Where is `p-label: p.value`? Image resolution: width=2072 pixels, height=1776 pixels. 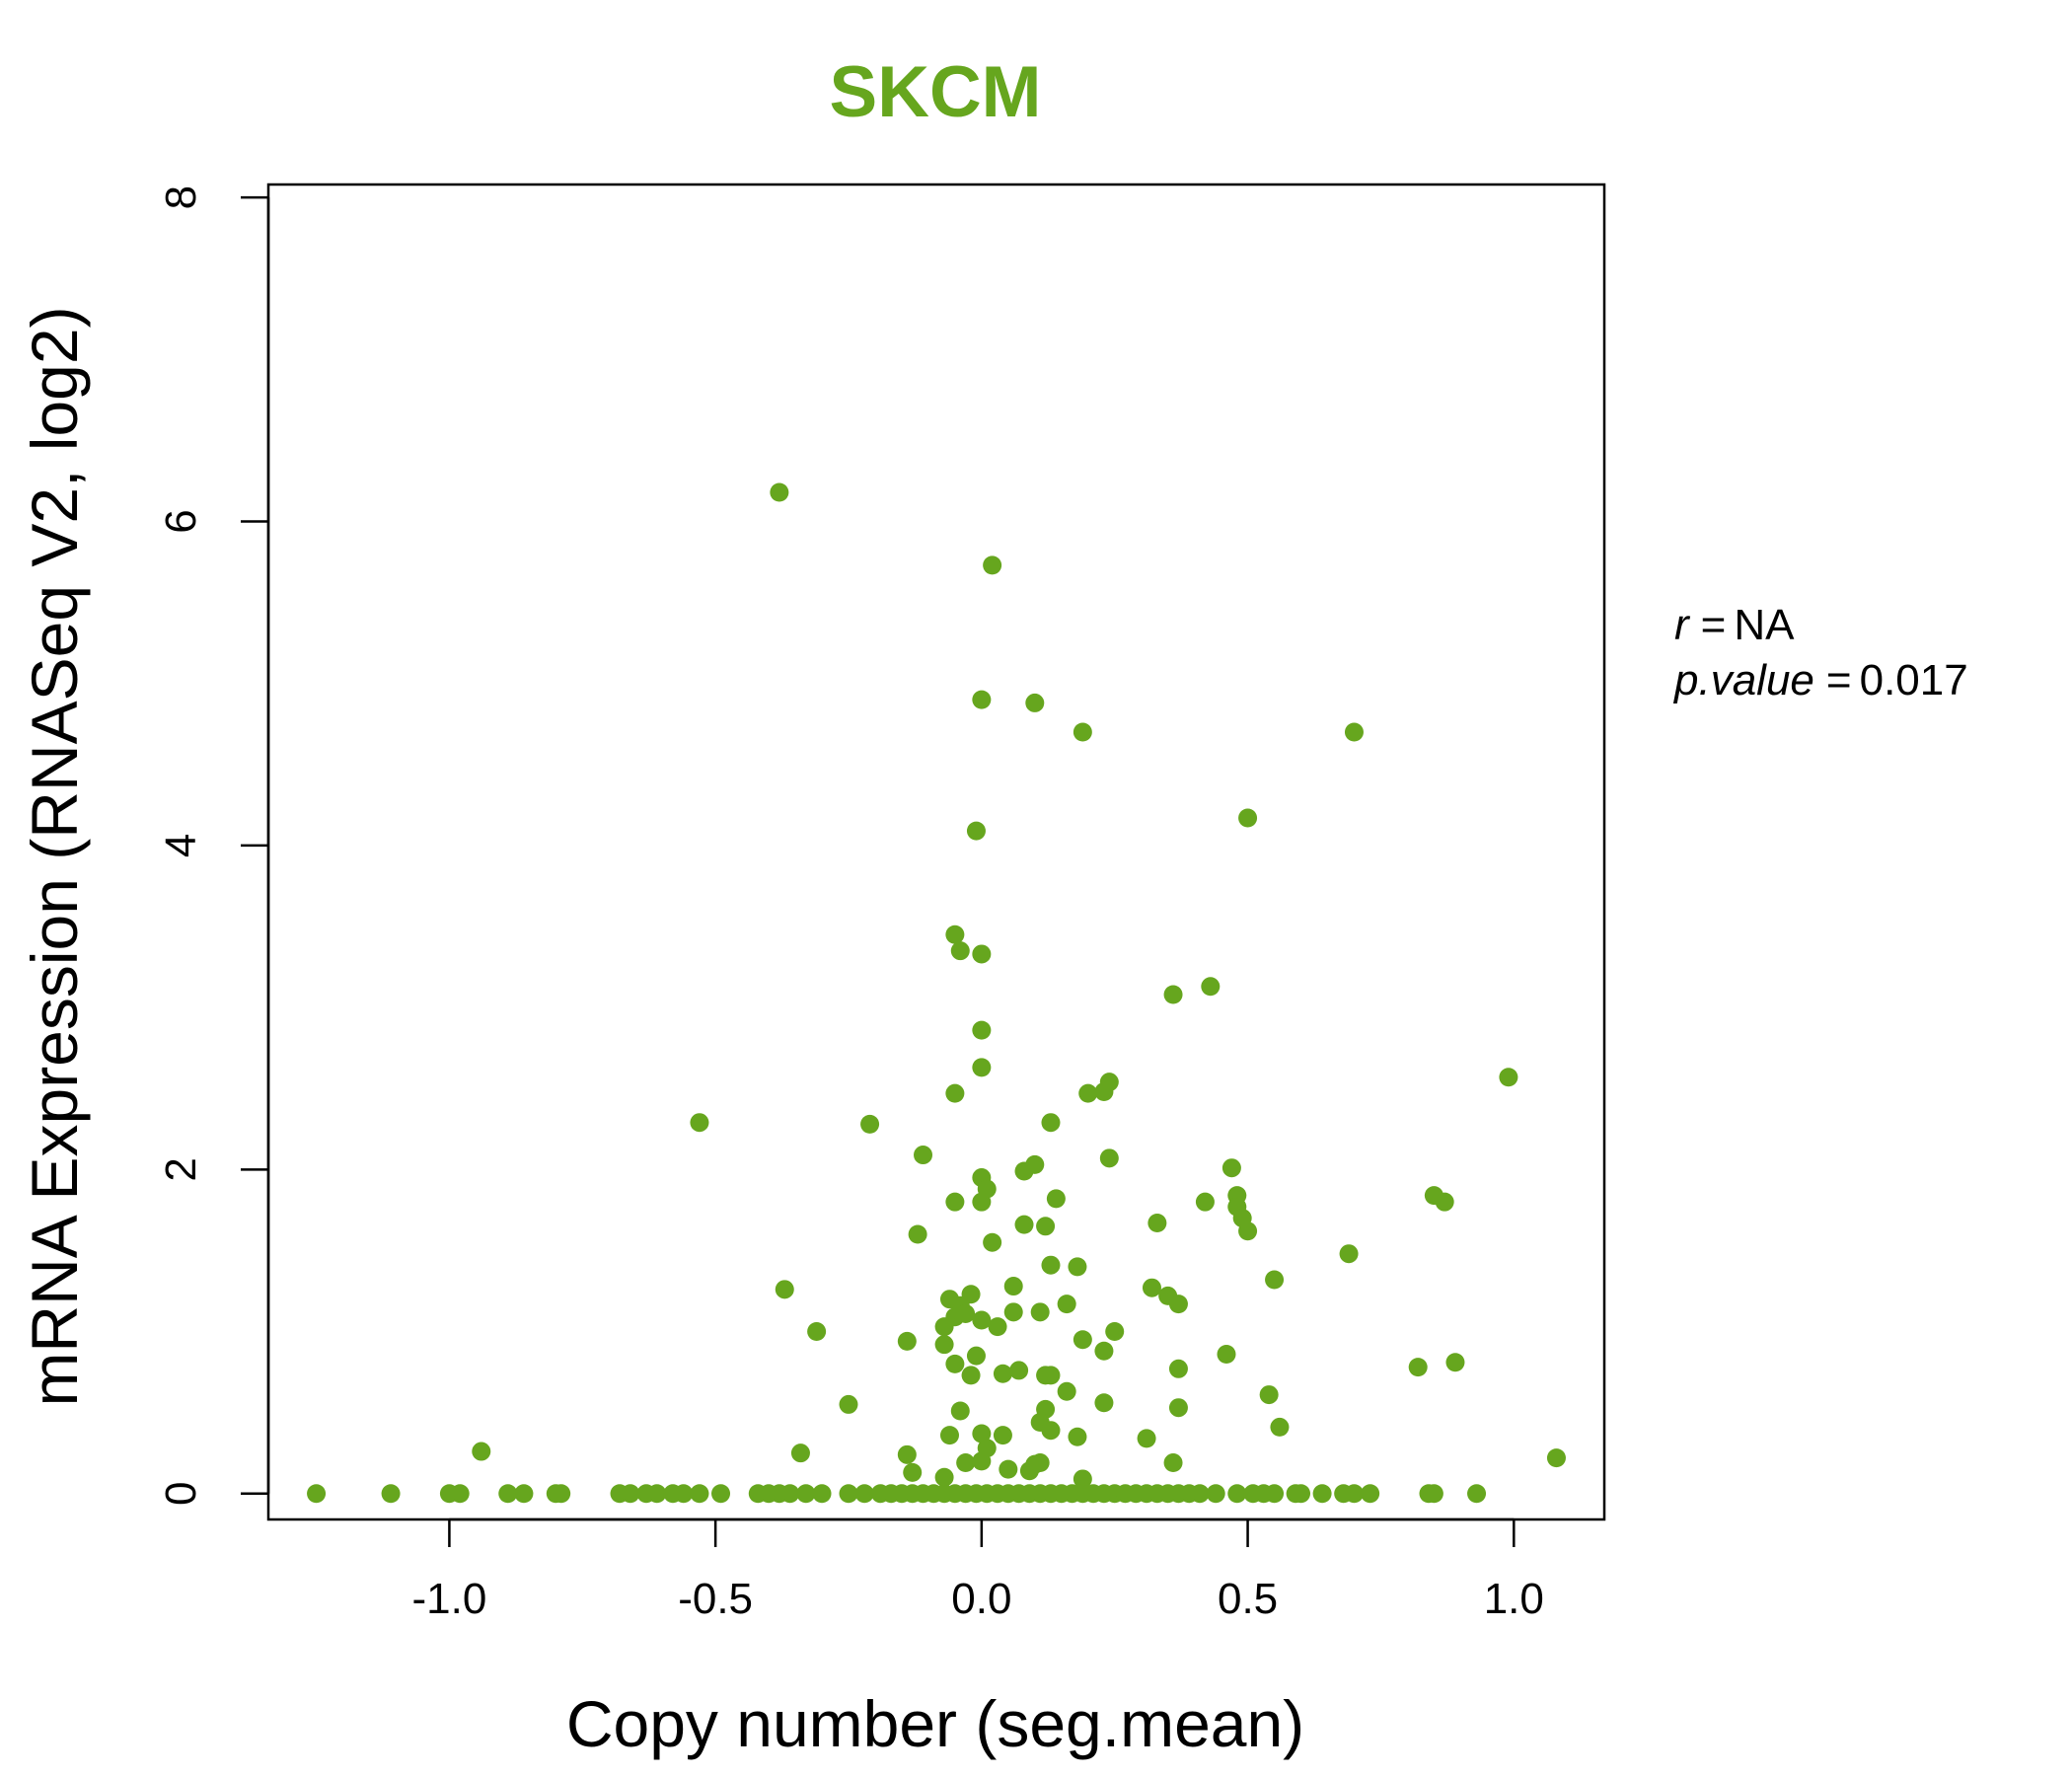 p-label: p.value is located at coordinates (1743, 680).